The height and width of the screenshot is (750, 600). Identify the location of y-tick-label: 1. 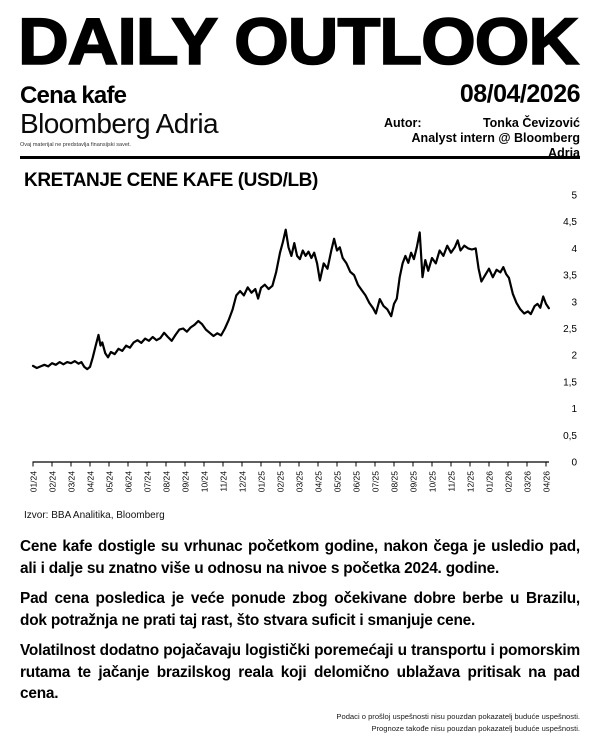
(574, 409).